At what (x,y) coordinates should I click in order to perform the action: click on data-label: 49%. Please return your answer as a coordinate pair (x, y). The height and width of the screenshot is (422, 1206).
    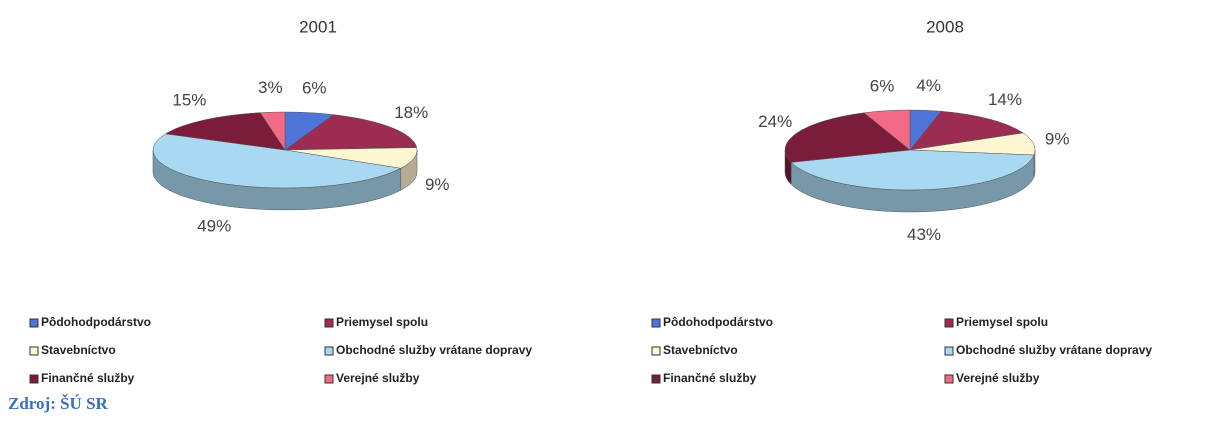
    Looking at the image, I should click on (214, 226).